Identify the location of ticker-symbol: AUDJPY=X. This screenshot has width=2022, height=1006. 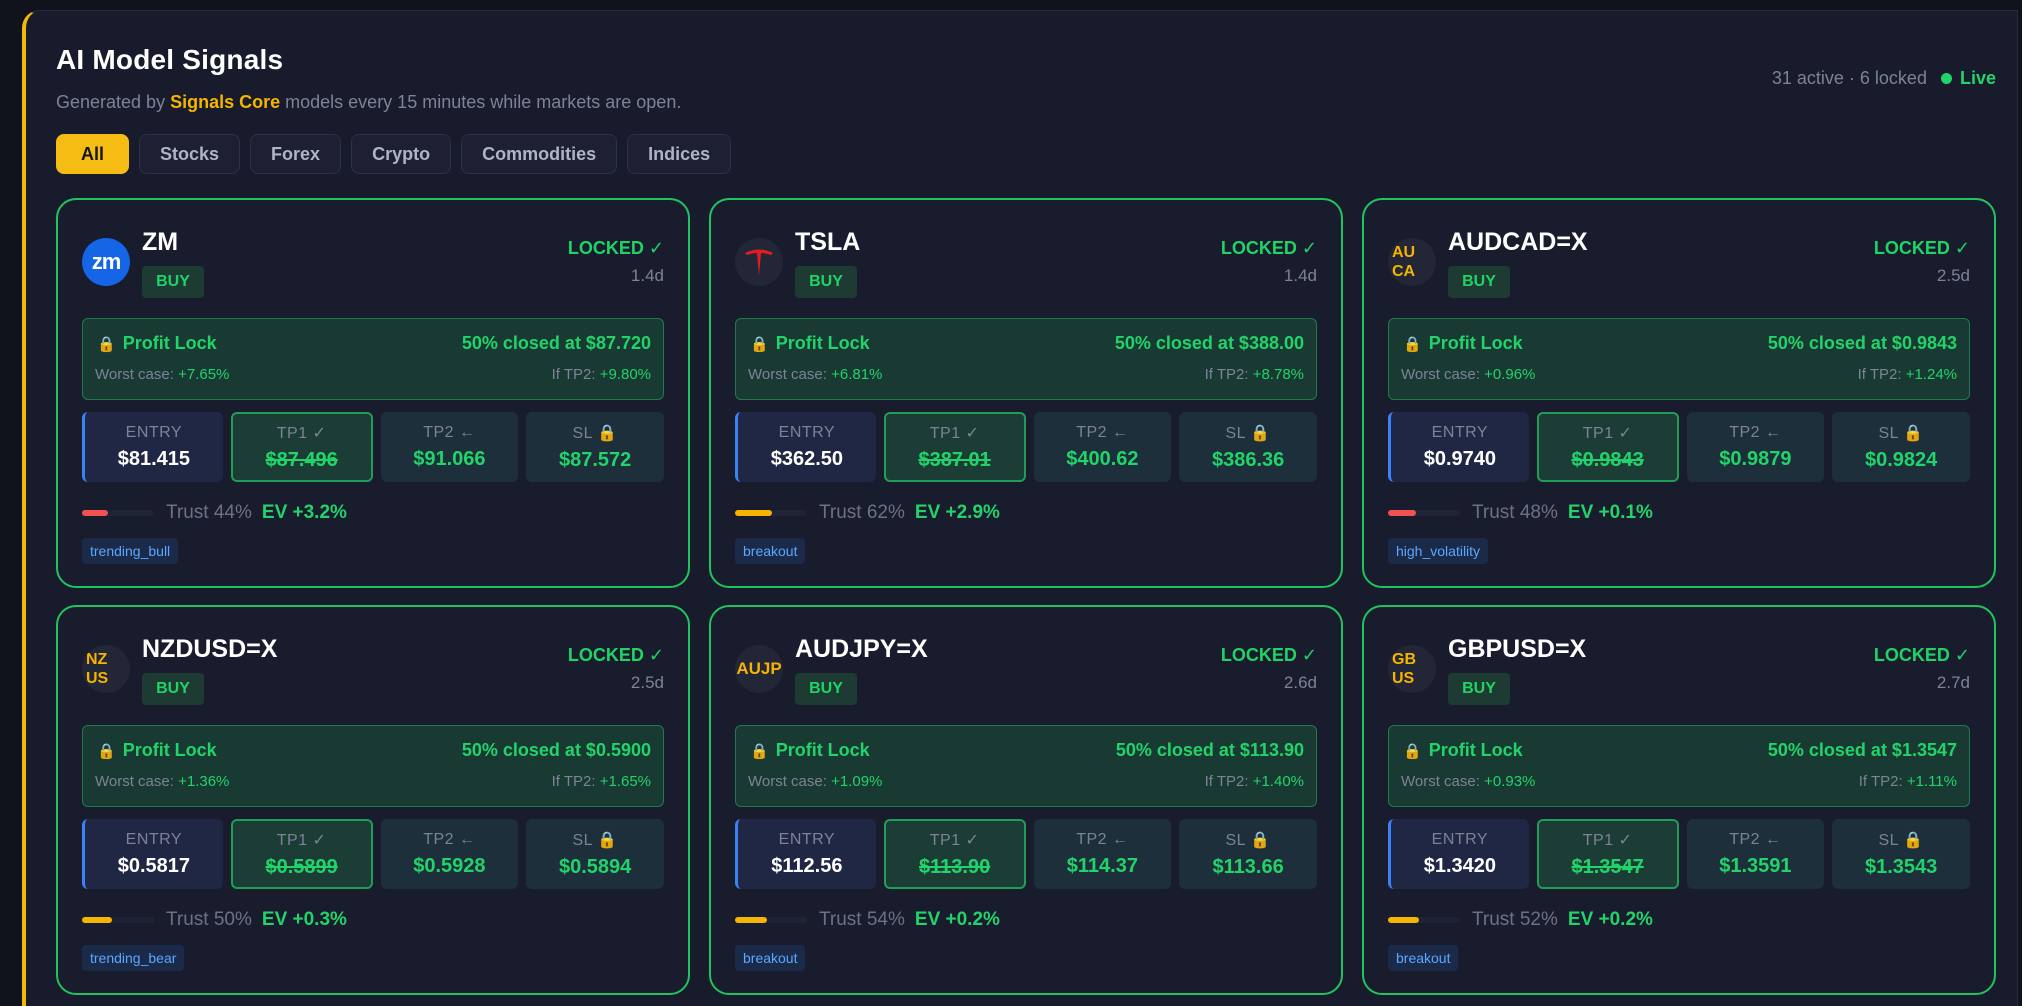
(861, 649).